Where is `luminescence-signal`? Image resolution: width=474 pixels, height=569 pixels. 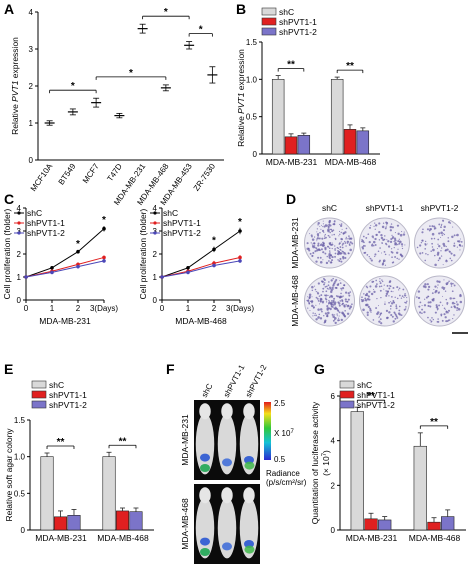
luminescence-signal is located at coordinates (227, 462).